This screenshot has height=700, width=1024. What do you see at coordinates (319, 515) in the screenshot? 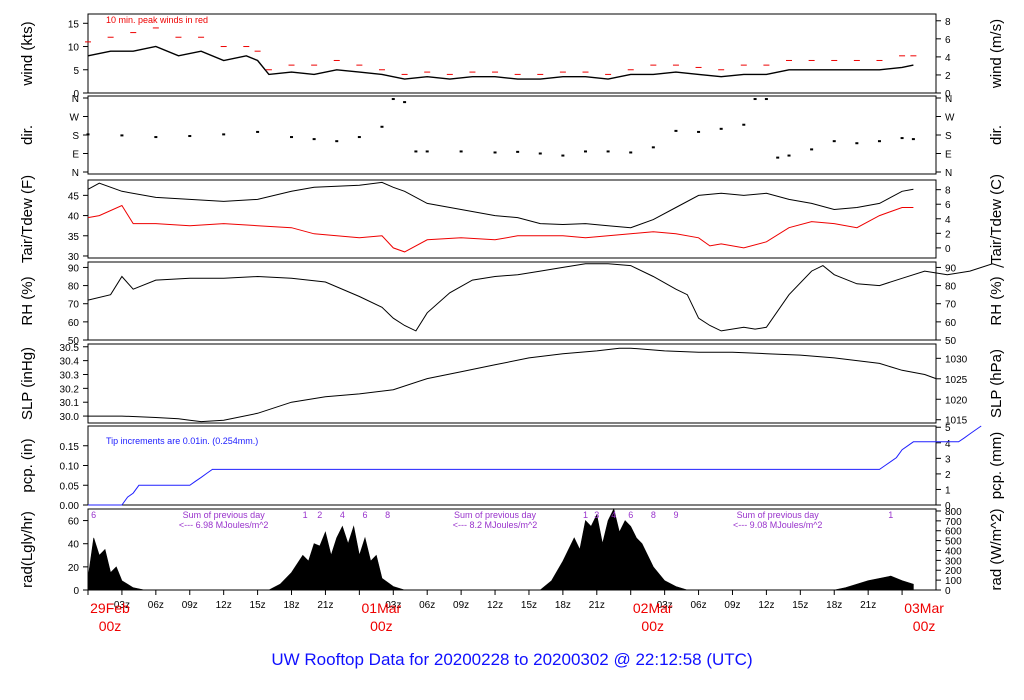
I see `rad-tip-mark: 2` at bounding box center [319, 515].